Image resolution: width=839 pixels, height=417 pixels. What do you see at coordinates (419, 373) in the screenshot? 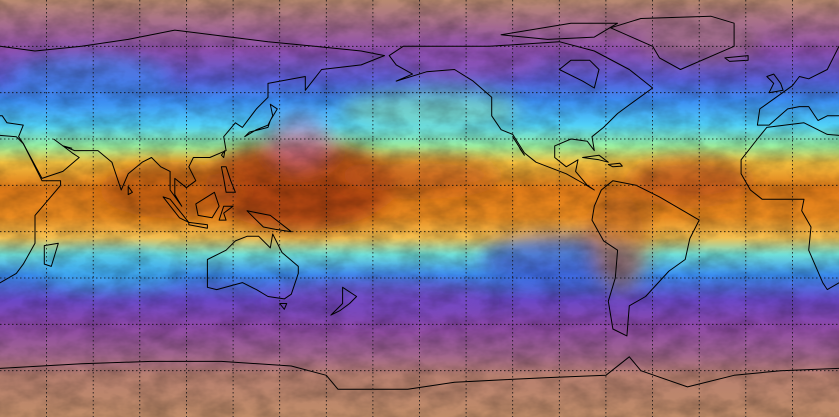
I see `antarctica` at bounding box center [419, 373].